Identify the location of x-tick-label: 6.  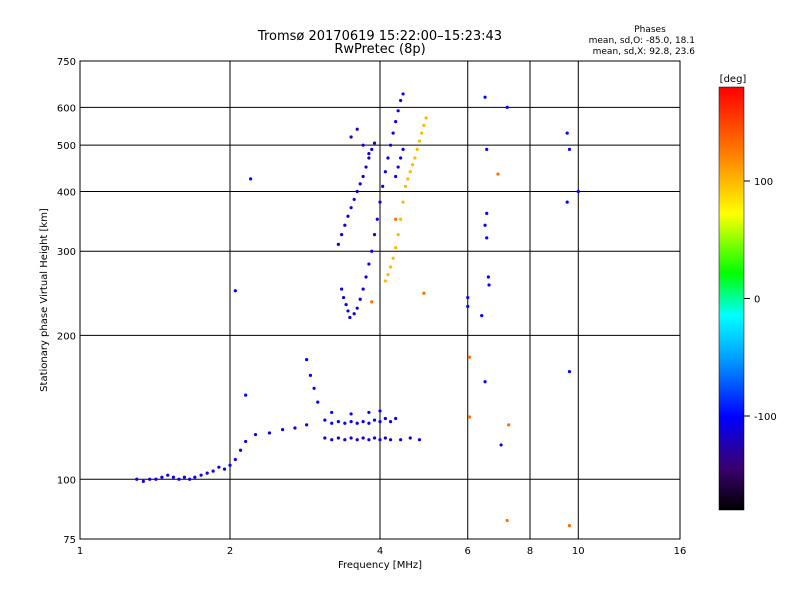
(468, 551).